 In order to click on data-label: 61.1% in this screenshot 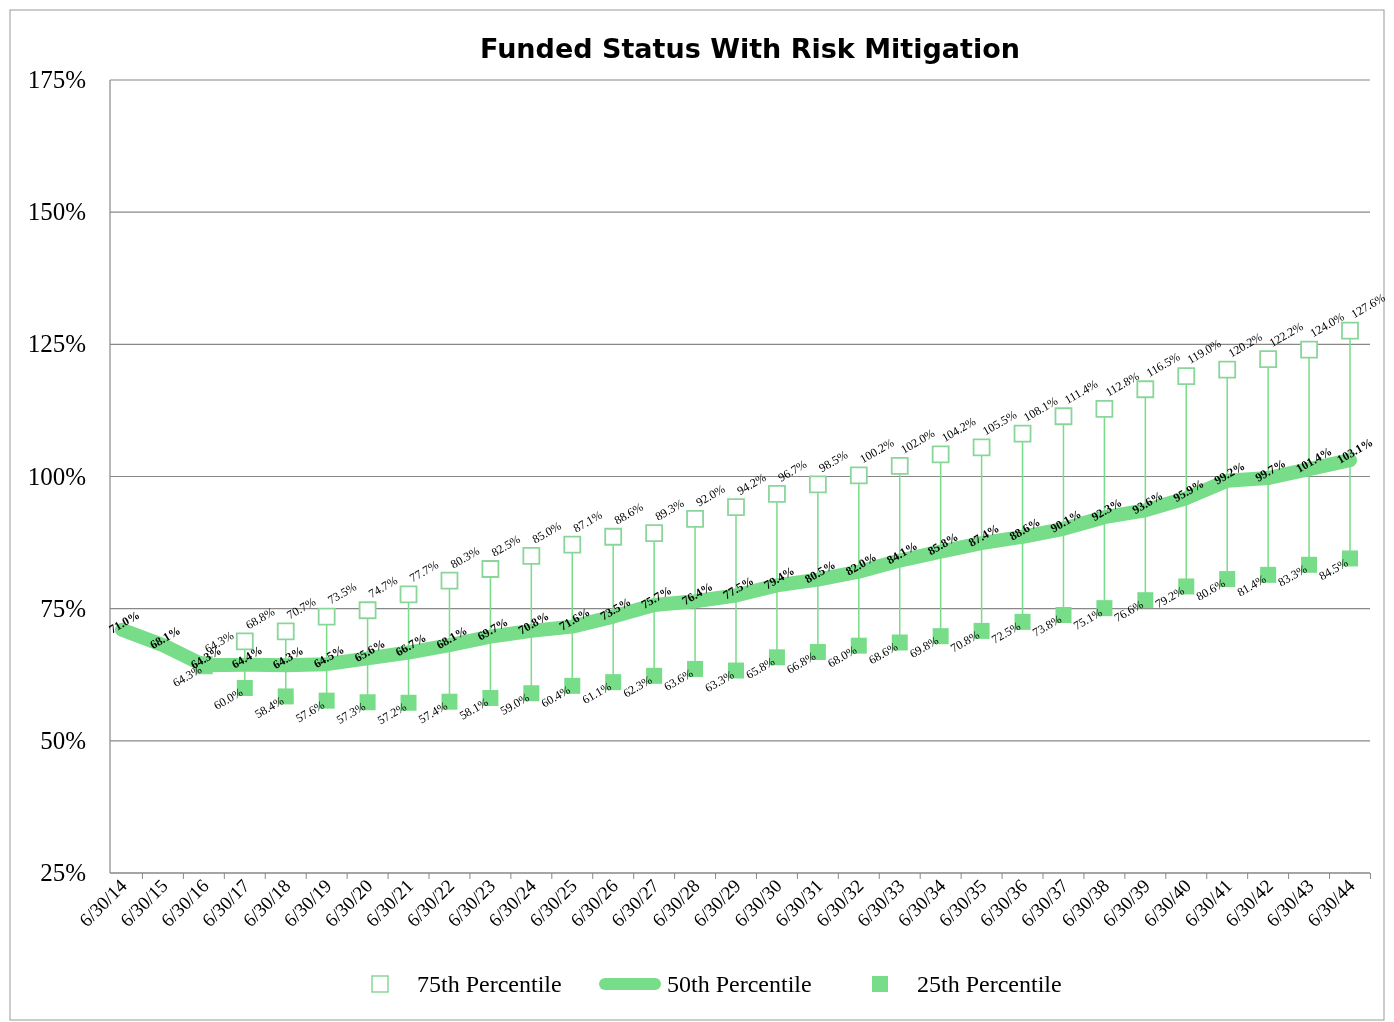, I will do `click(596, 693)`.